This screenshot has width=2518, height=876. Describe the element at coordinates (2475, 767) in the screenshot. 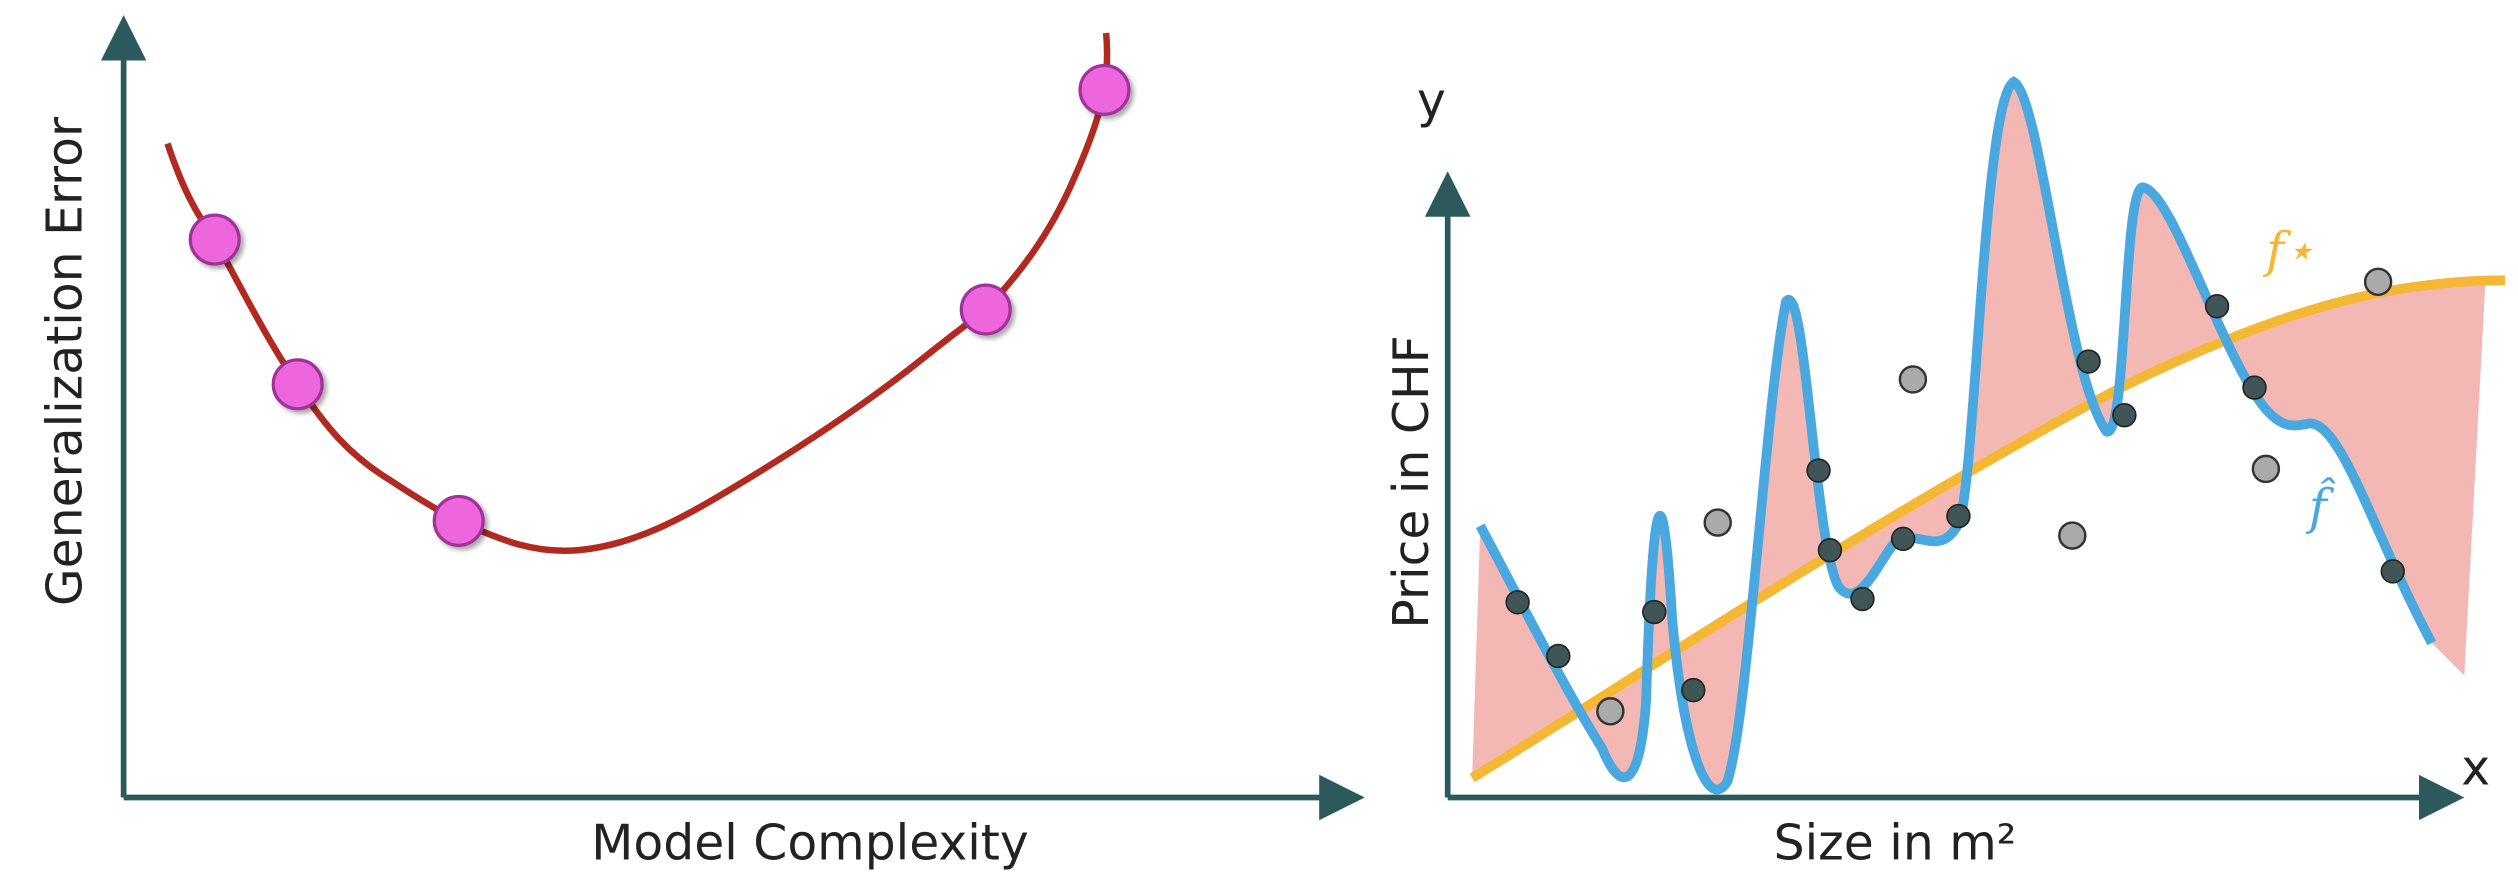

I see `x-axis-name: x` at that location.